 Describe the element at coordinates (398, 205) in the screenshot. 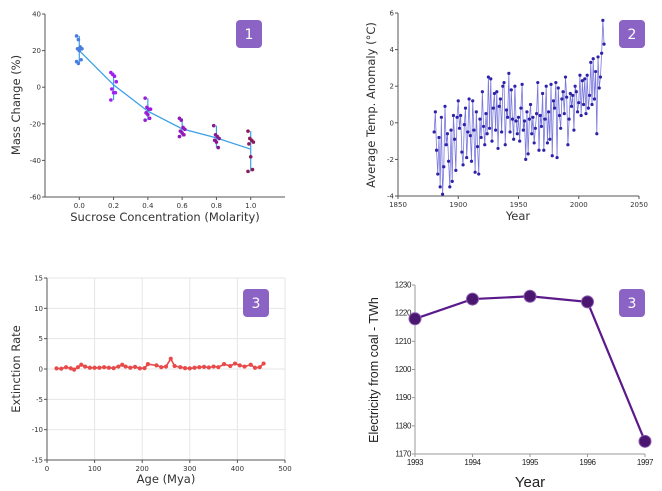

I see `x-tick-label: 1850` at that location.